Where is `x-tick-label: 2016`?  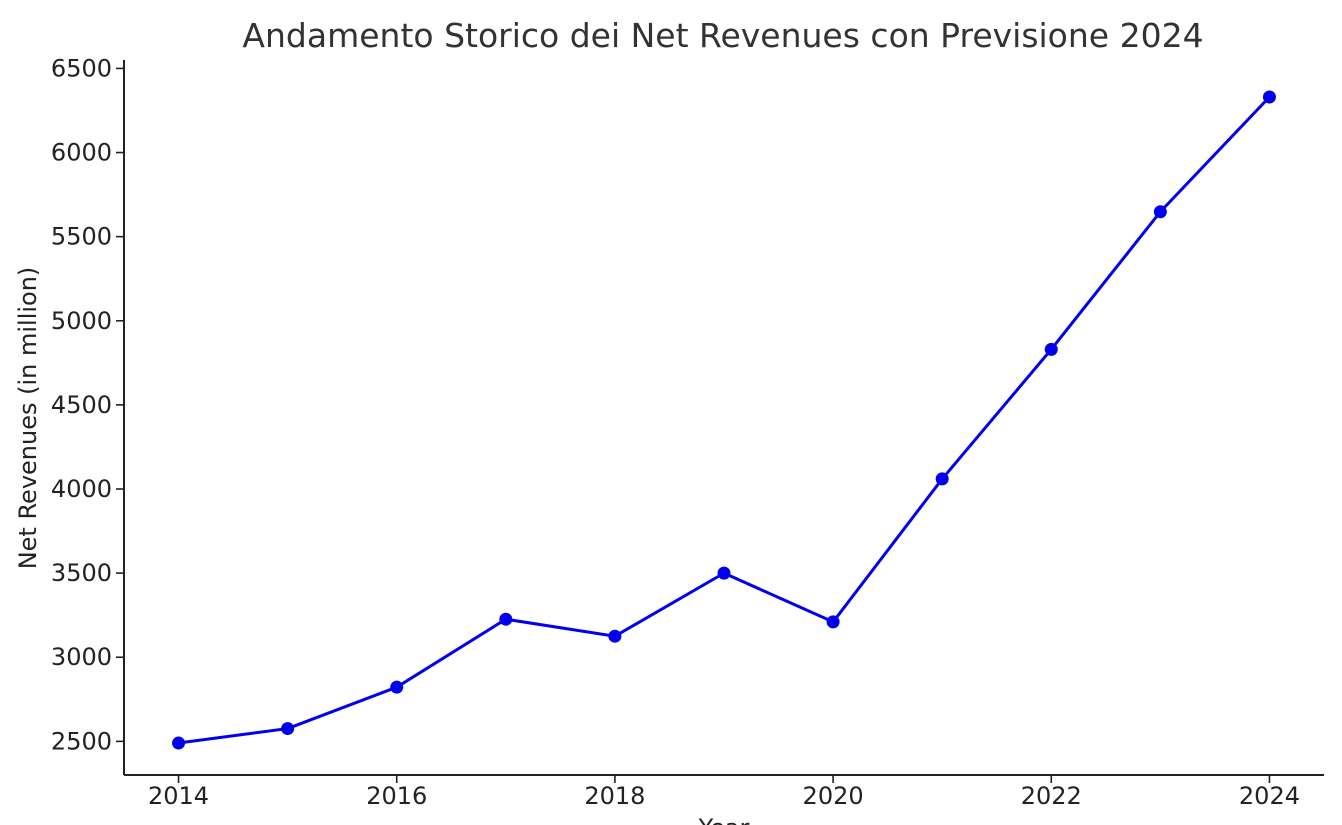 x-tick-label: 2016 is located at coordinates (396, 796).